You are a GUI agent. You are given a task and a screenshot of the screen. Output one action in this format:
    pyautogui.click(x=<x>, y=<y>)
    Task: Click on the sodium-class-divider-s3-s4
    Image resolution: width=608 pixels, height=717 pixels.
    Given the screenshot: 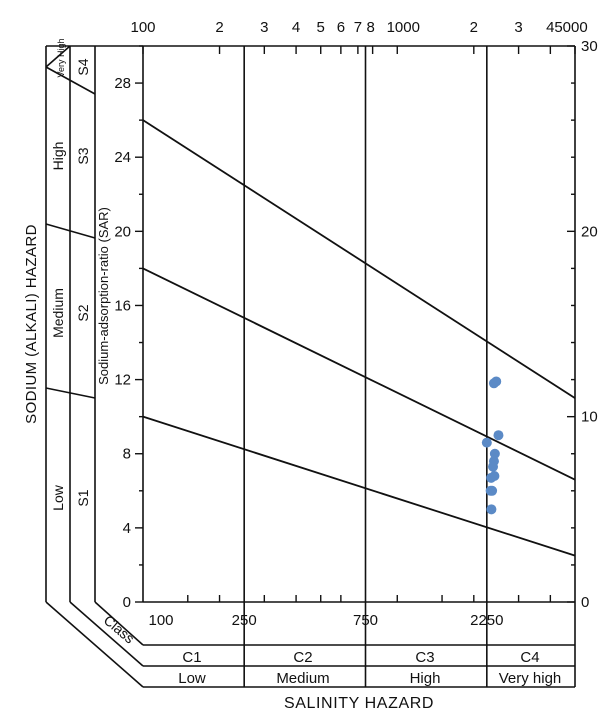 What is the action you would take?
    pyautogui.click(x=70, y=80)
    